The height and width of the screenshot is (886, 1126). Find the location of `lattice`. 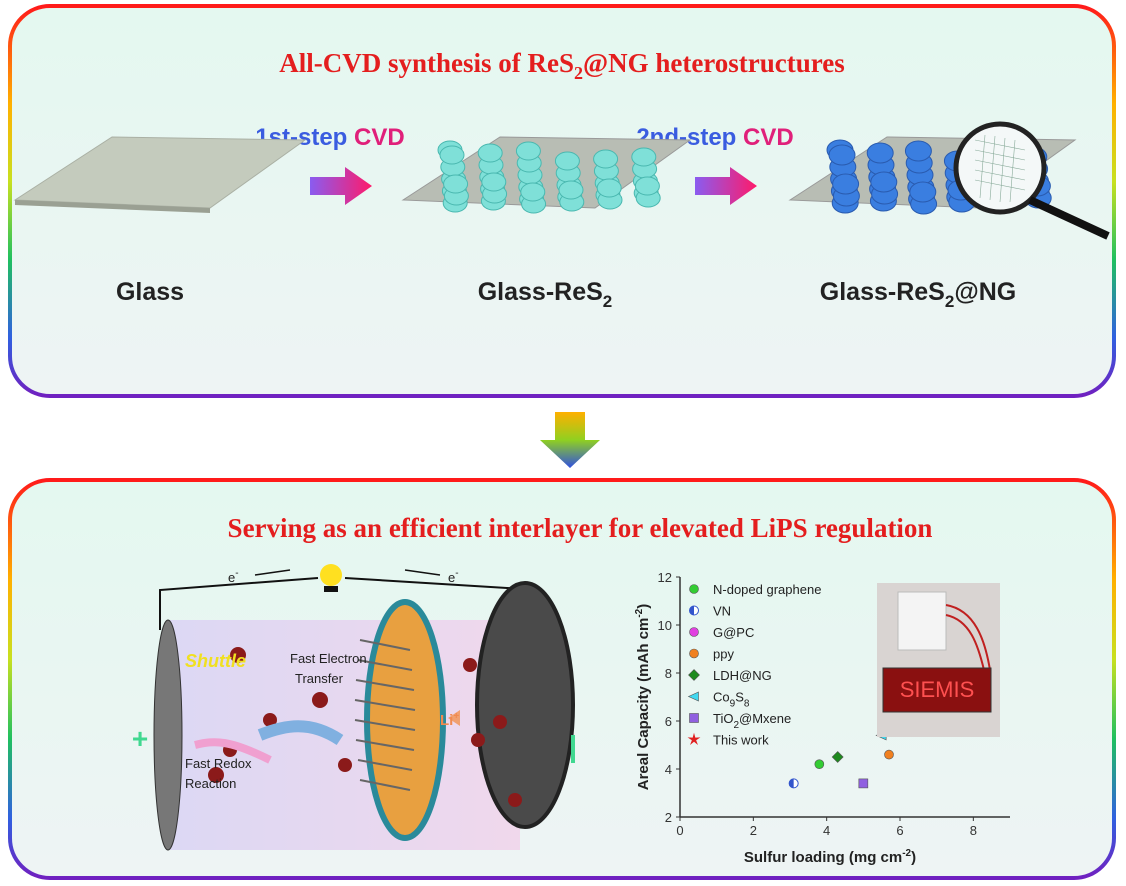

lattice is located at coordinates (1000, 168).